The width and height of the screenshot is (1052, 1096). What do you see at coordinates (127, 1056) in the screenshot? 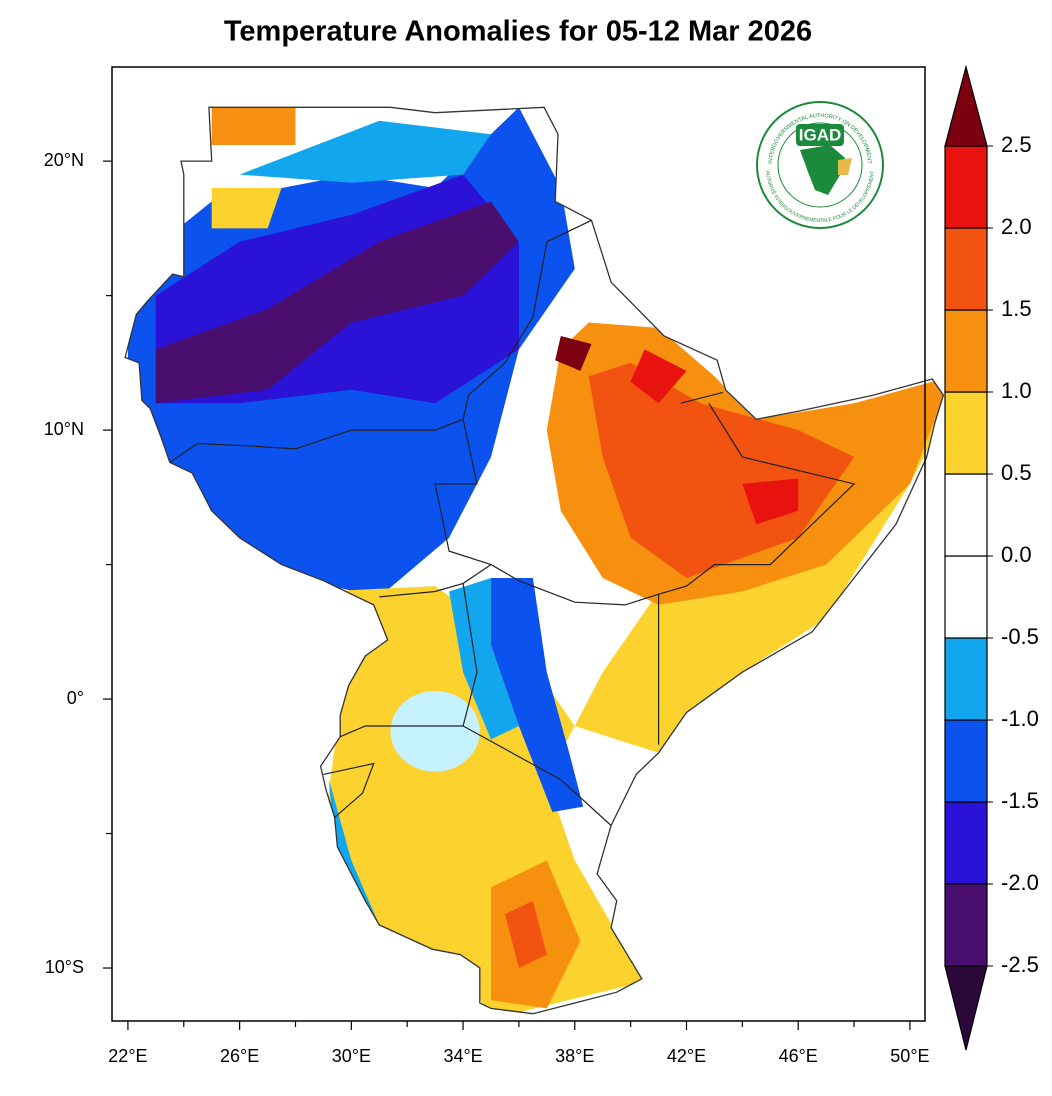
I see `x-tick-label: 22°E` at bounding box center [127, 1056].